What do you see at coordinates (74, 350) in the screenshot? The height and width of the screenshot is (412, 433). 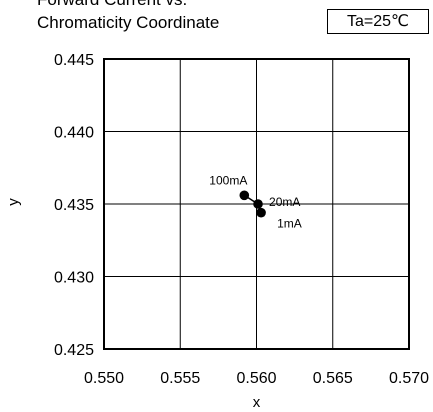 I see `y-tick-label: 0.425` at bounding box center [74, 350].